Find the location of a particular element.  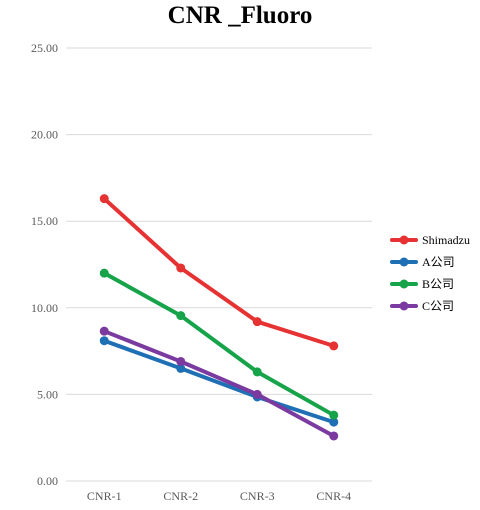

y-tick-label: 10.00 is located at coordinates (44, 308).